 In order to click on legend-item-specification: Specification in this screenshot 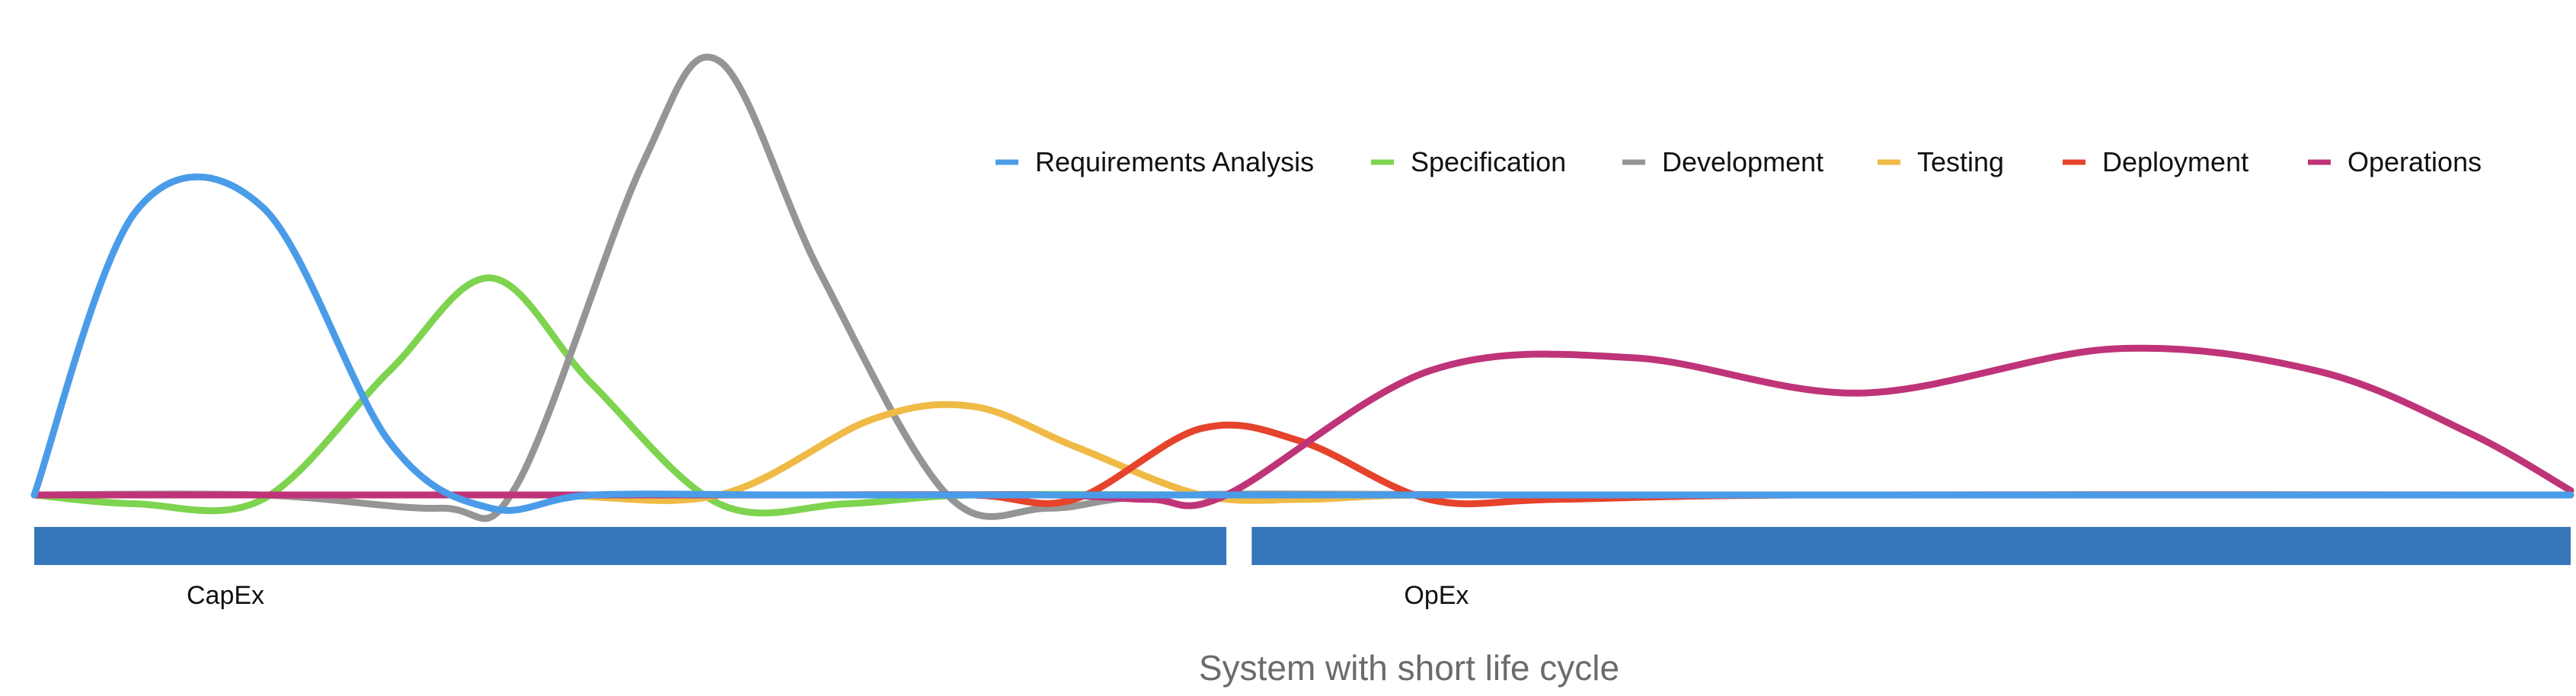, I will do `click(1469, 161)`.